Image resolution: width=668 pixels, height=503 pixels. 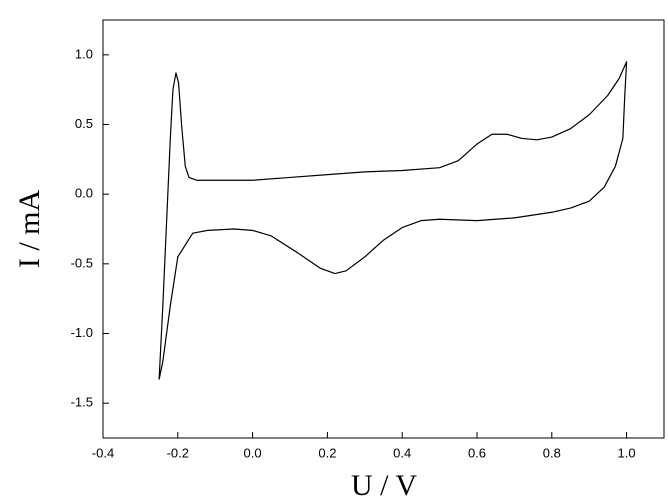 I want to click on x-tick-label: -0.4, so click(x=103, y=452).